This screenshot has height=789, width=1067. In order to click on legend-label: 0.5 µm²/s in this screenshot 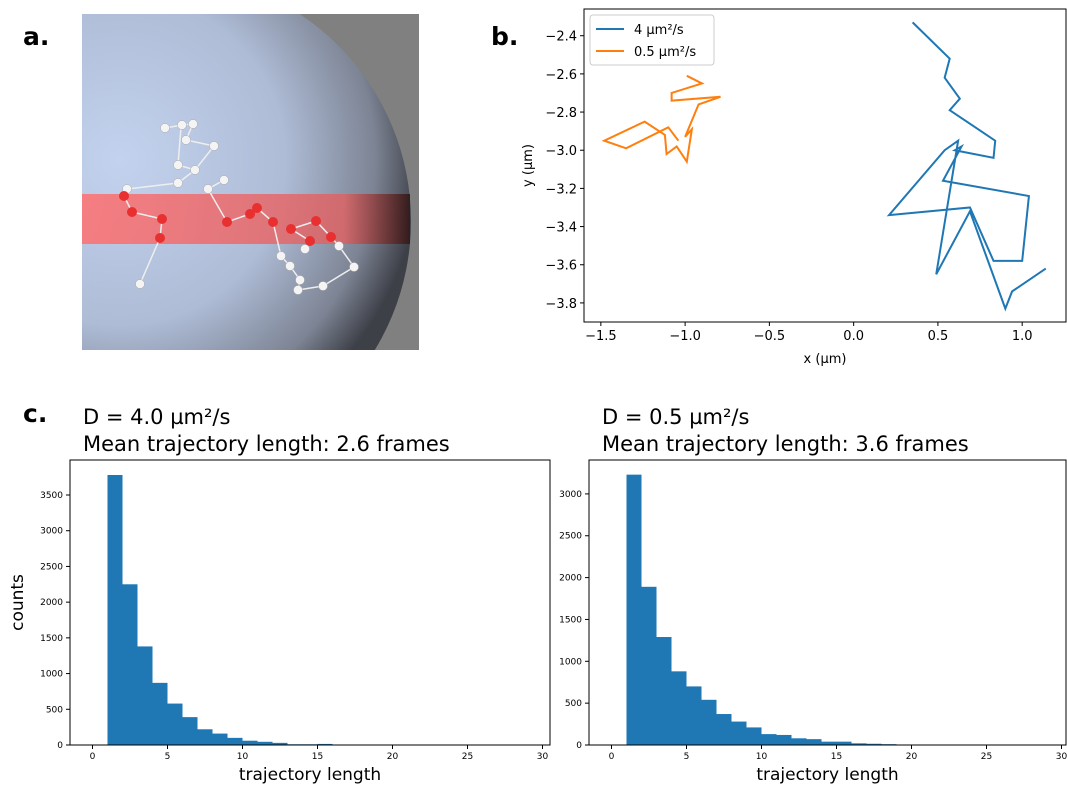, I will do `click(665, 52)`.